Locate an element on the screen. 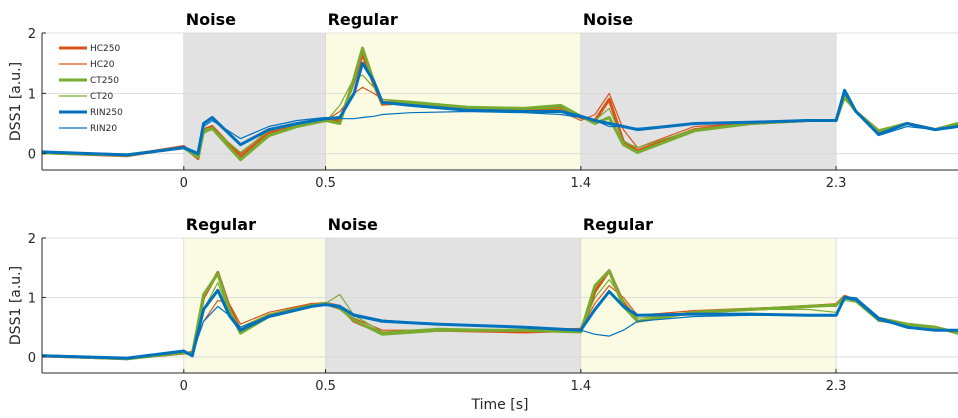 This screenshot has width=958, height=418. legend-label: RIN20 is located at coordinates (103, 129).